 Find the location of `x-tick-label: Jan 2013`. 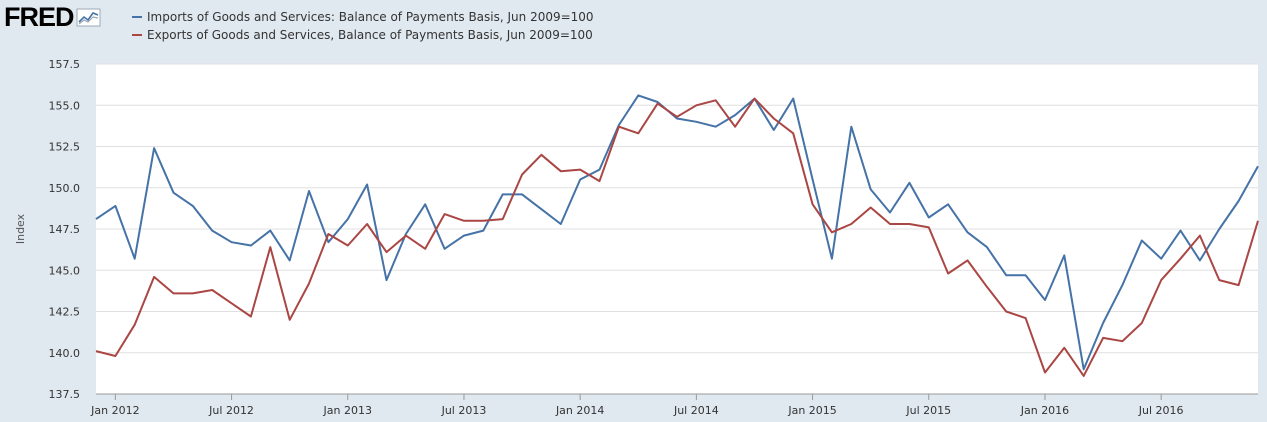

x-tick-label: Jan 2013 is located at coordinates (347, 410).